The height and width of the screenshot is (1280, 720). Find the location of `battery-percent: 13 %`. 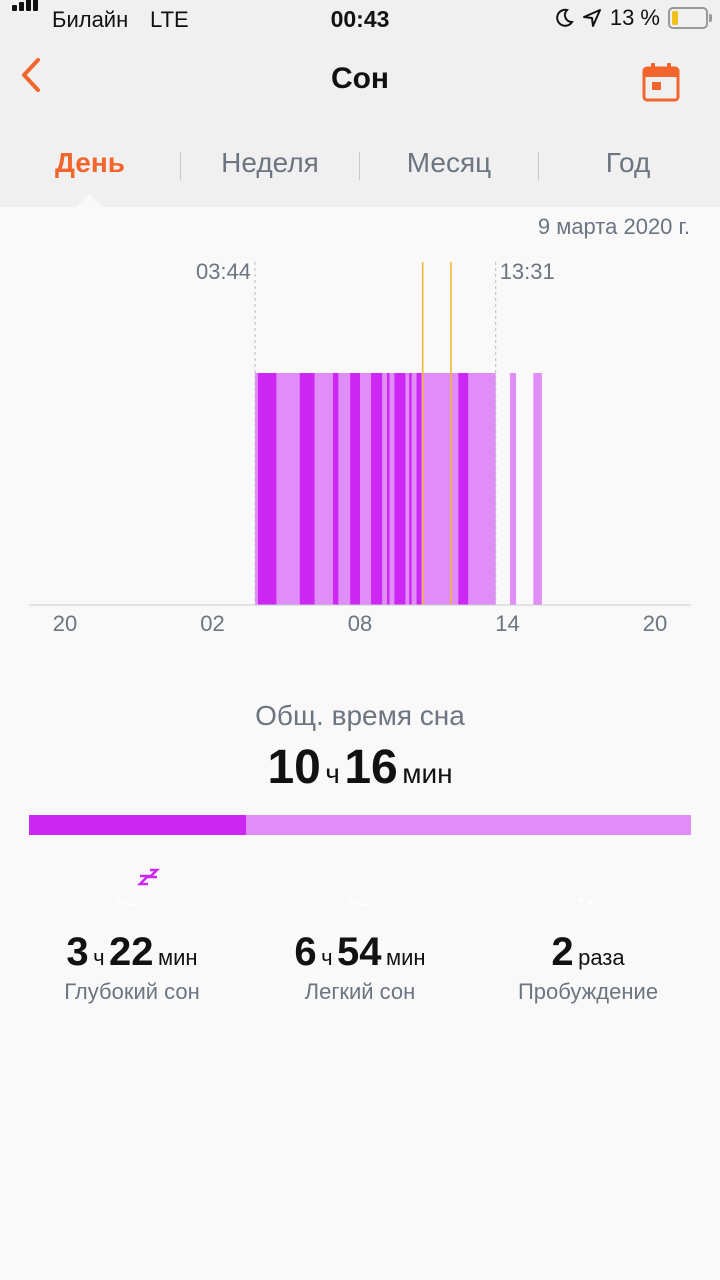

battery-percent: 13 % is located at coordinates (634, 17).